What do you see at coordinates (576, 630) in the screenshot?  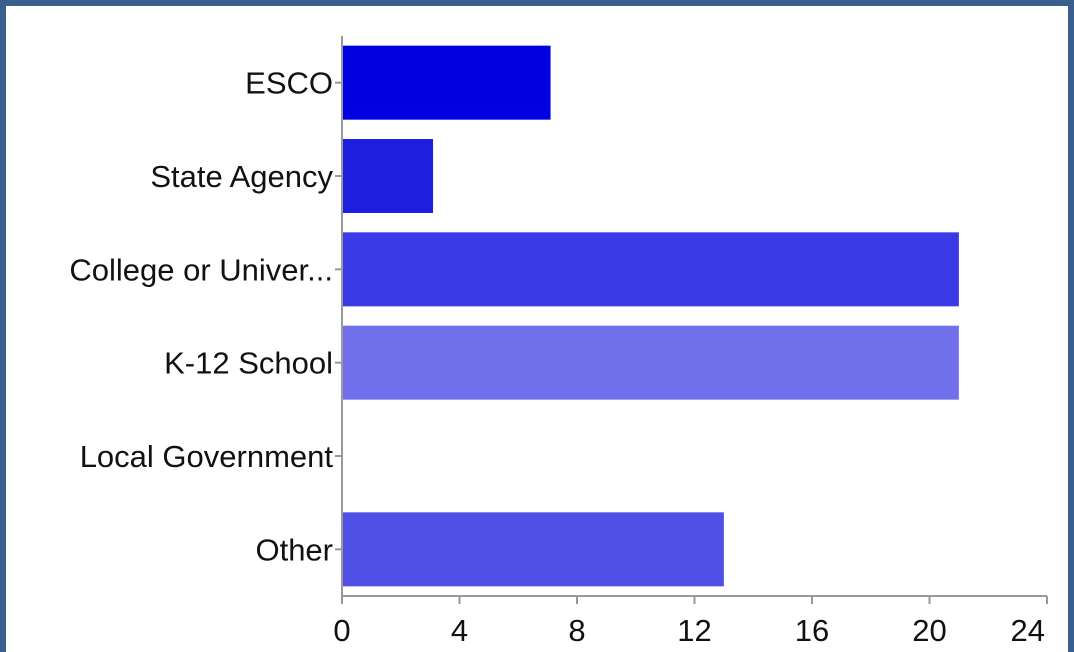 I see `x-tick-label: 8` at bounding box center [576, 630].